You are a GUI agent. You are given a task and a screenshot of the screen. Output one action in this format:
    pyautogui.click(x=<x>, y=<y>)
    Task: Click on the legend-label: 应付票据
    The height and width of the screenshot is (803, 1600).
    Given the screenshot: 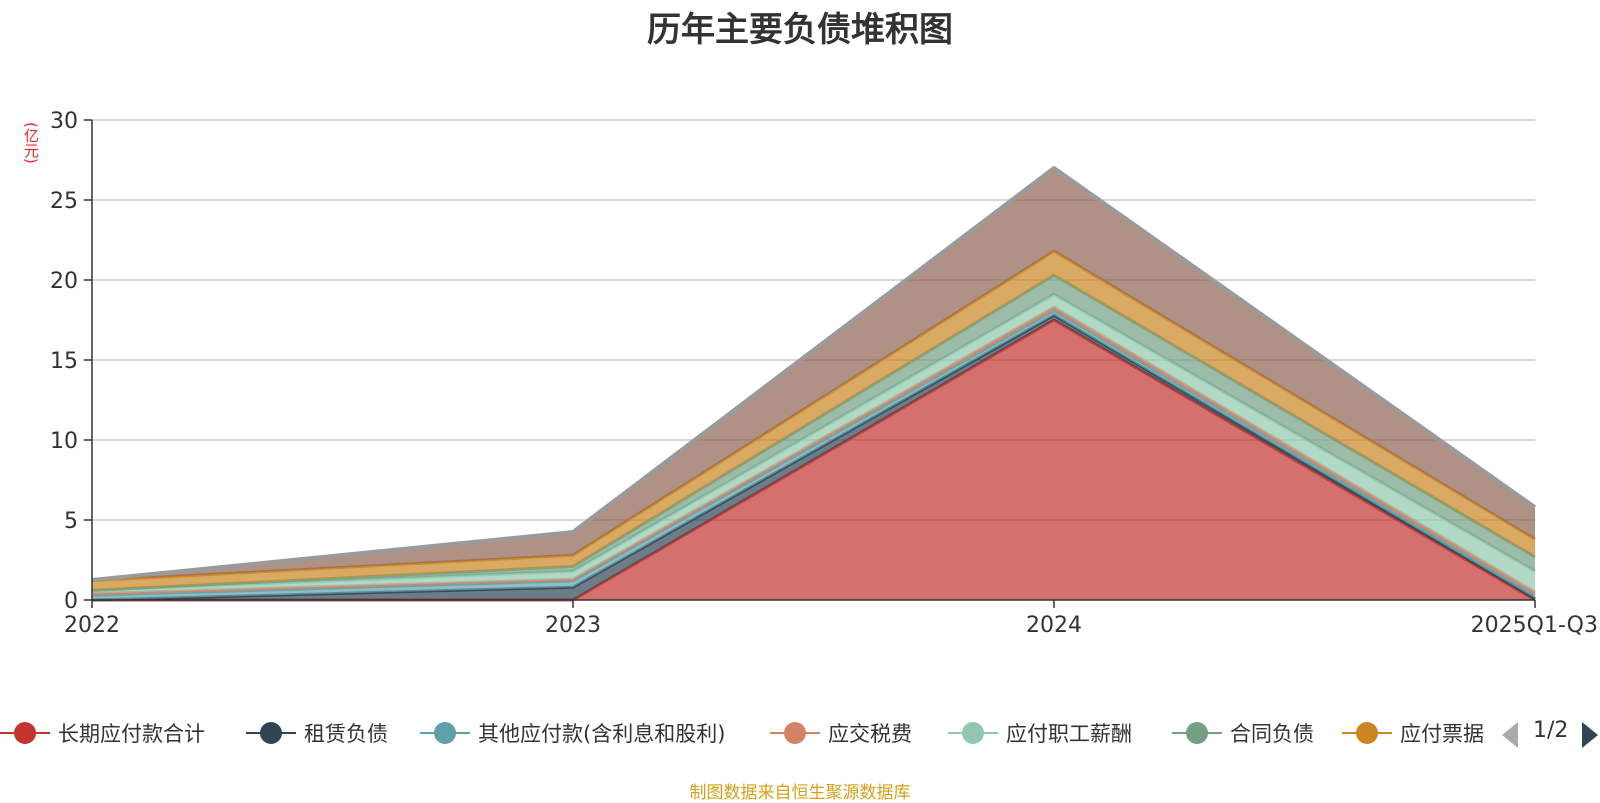 What is the action you would take?
    pyautogui.click(x=1442, y=734)
    